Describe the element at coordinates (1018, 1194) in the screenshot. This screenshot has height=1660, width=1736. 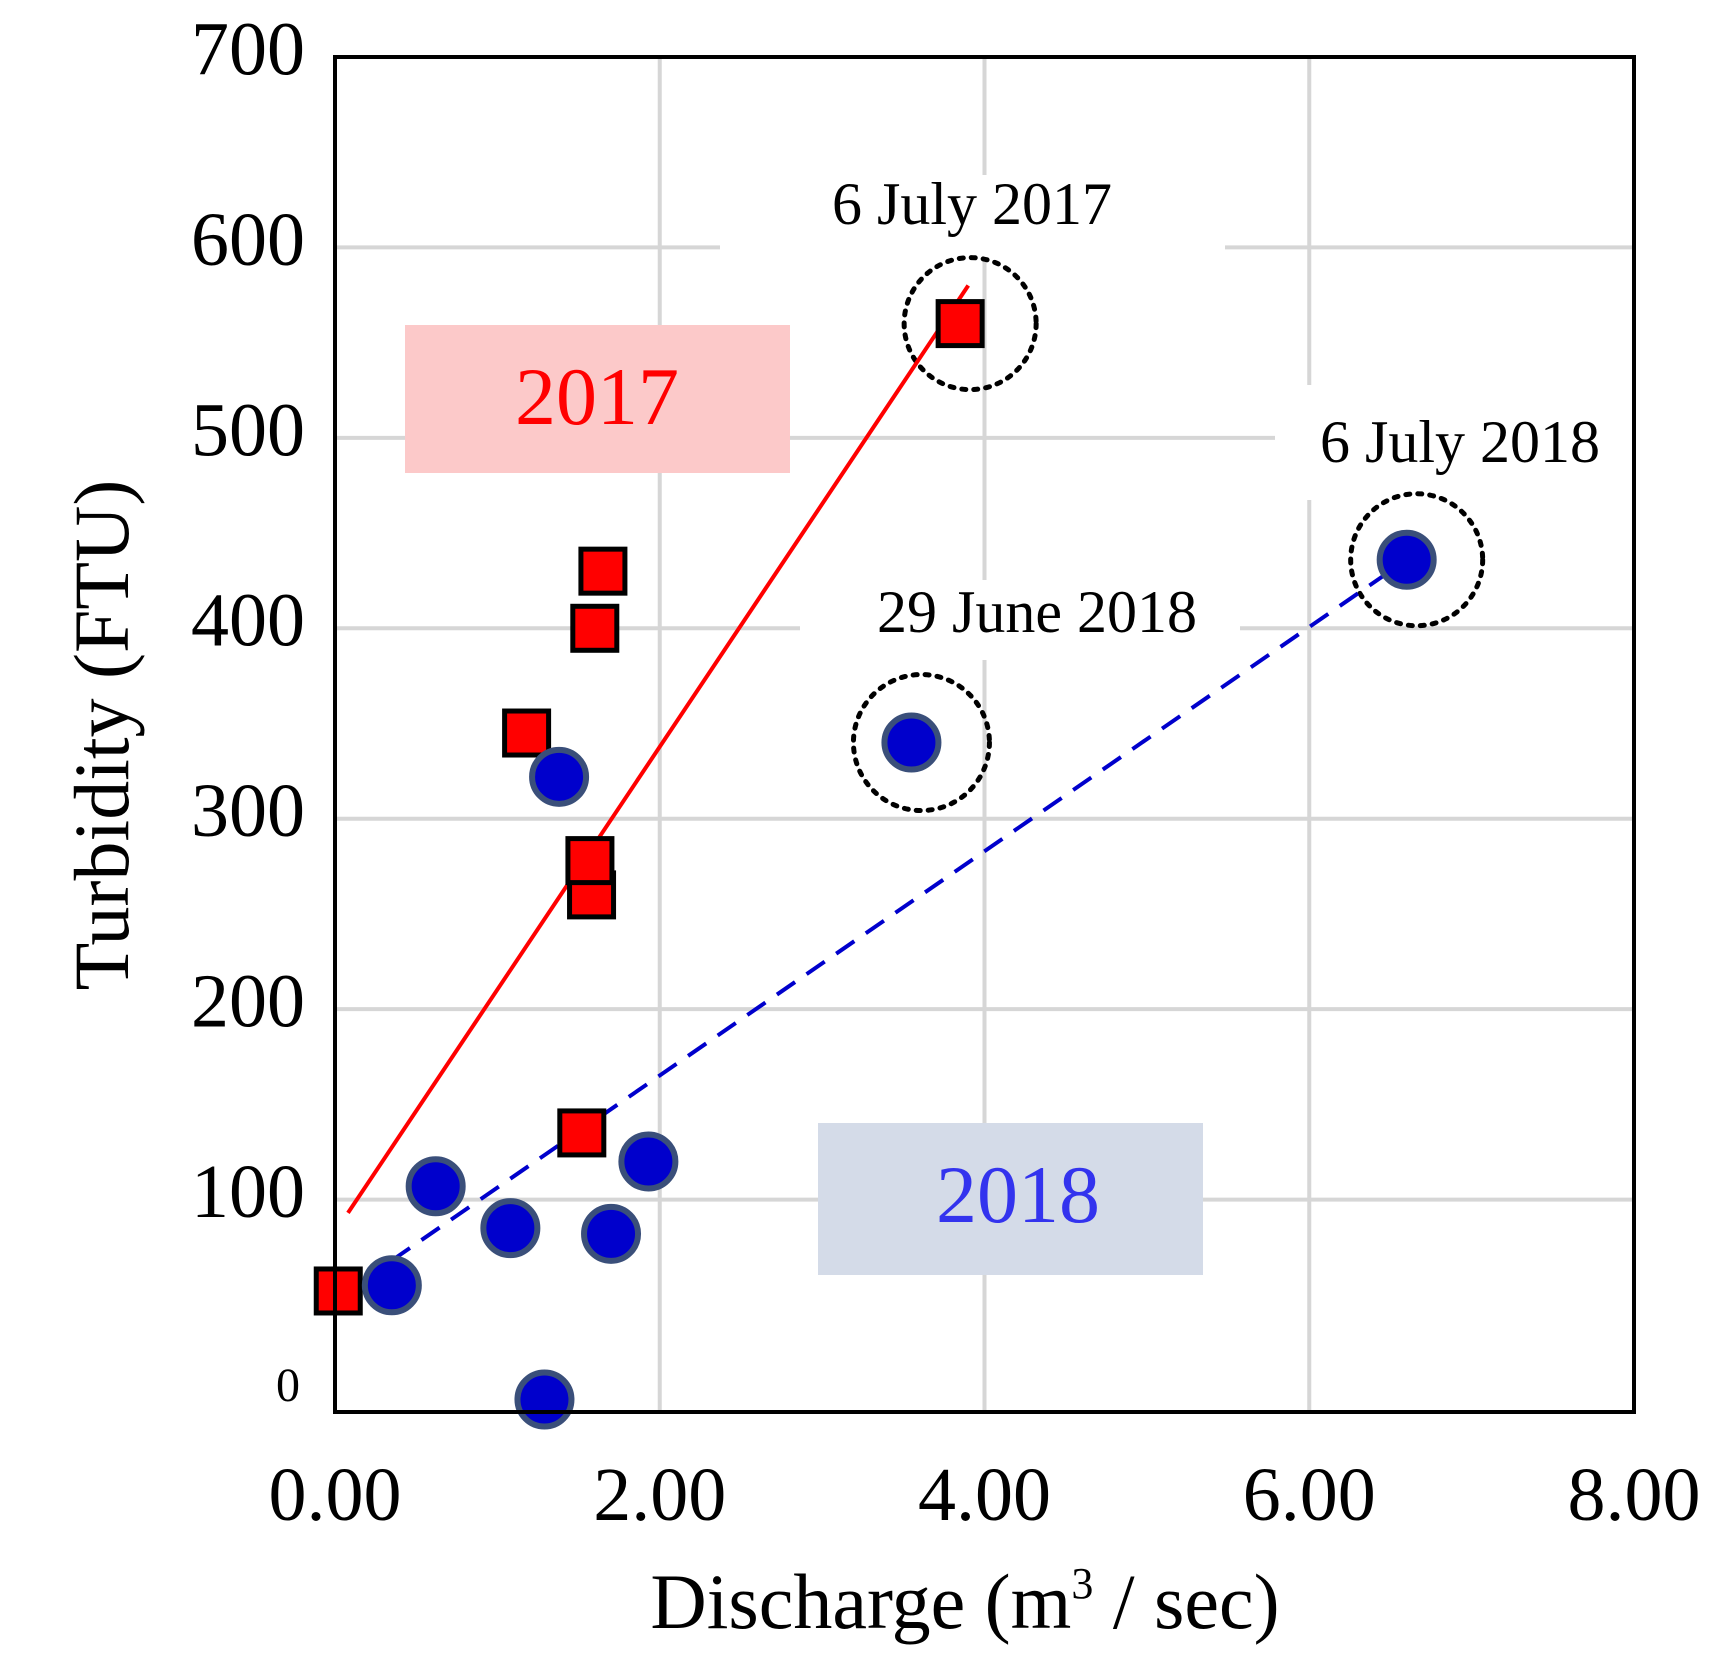
I see `series-label-2018: 2018` at that location.